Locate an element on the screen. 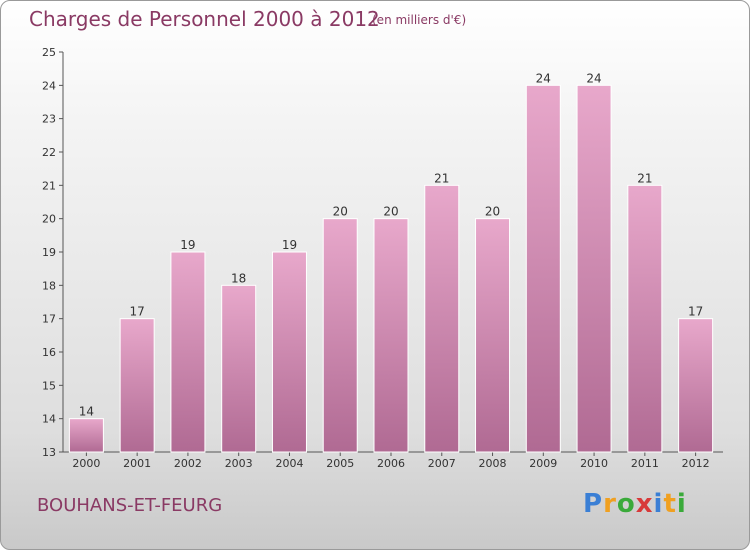 This screenshot has width=750, height=550. bar-2011 is located at coordinates (645, 318).